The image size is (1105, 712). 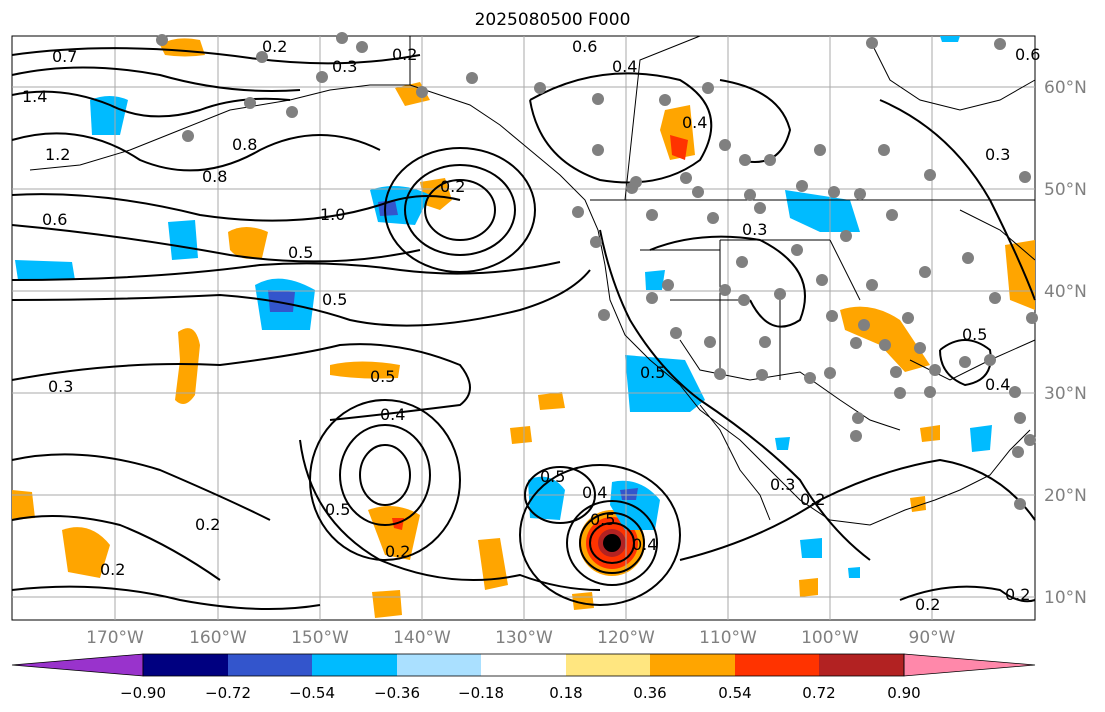 What do you see at coordinates (312, 693) in the screenshot?
I see `colorbar-tick-label: −0.54` at bounding box center [312, 693].